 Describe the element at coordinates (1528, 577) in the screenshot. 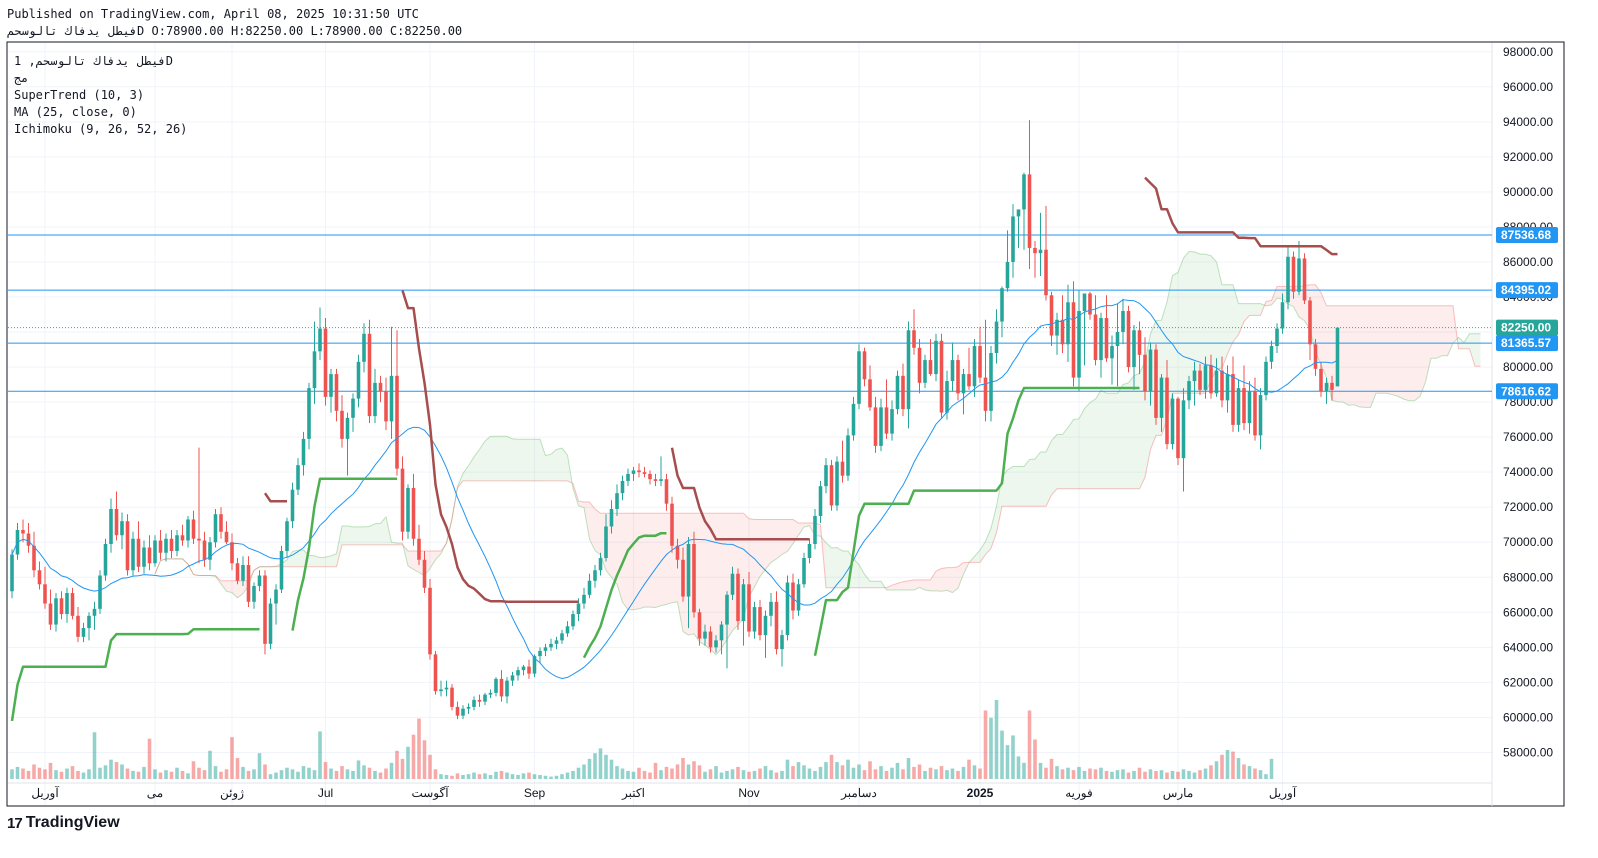

I see `y-tick-label: 68000.00` at that location.